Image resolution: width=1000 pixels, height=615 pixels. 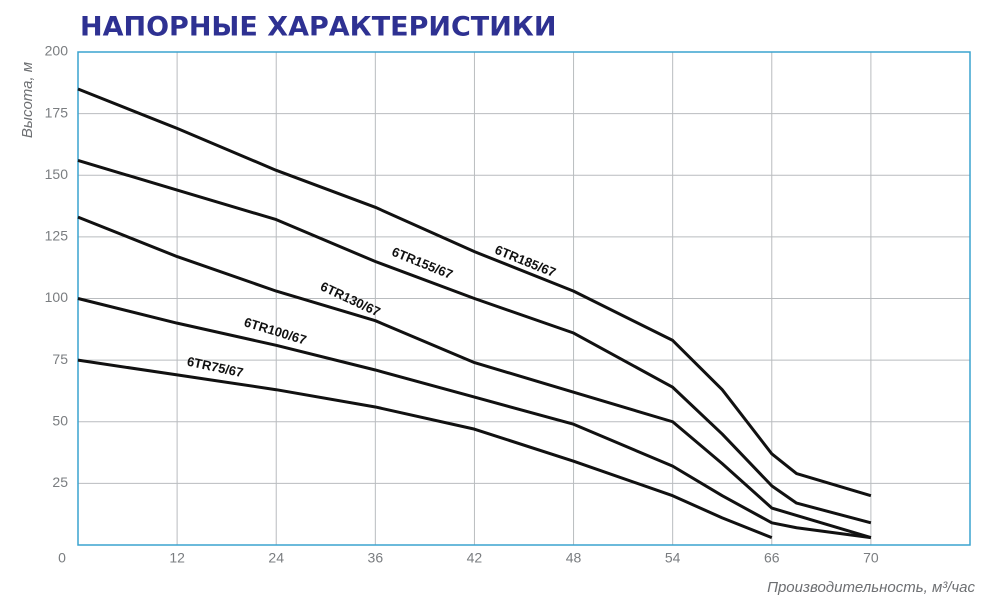 What do you see at coordinates (871, 587) in the screenshot?
I see `x-axis-title: Производительность, м³/час` at bounding box center [871, 587].